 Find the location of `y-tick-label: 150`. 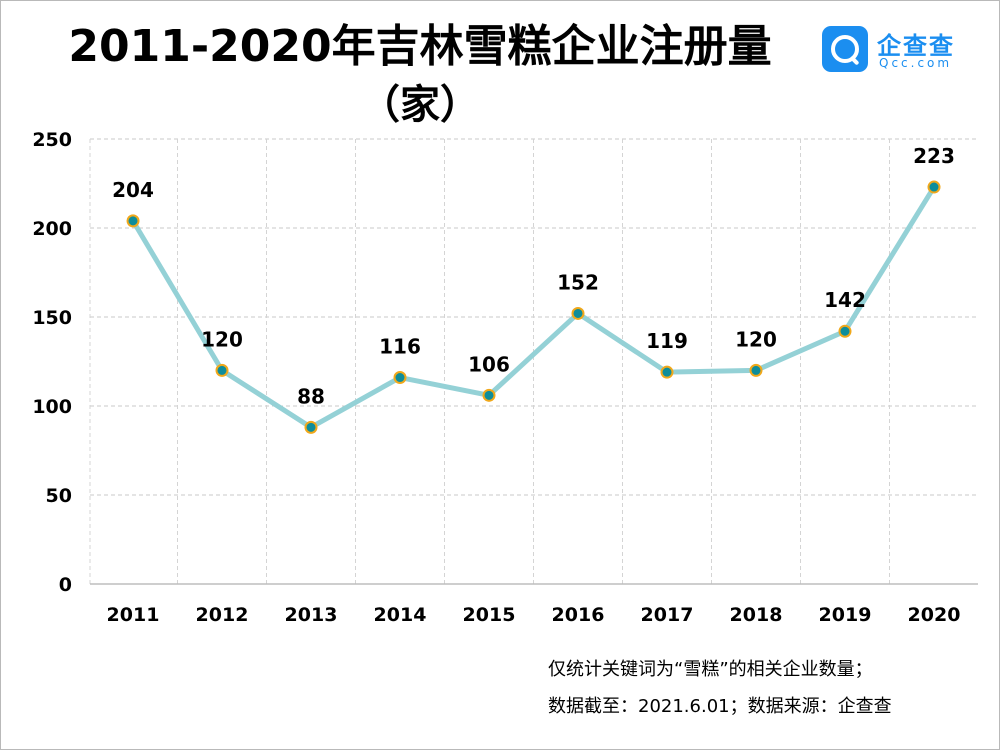

y-tick-label: 150 is located at coordinates (52, 318).